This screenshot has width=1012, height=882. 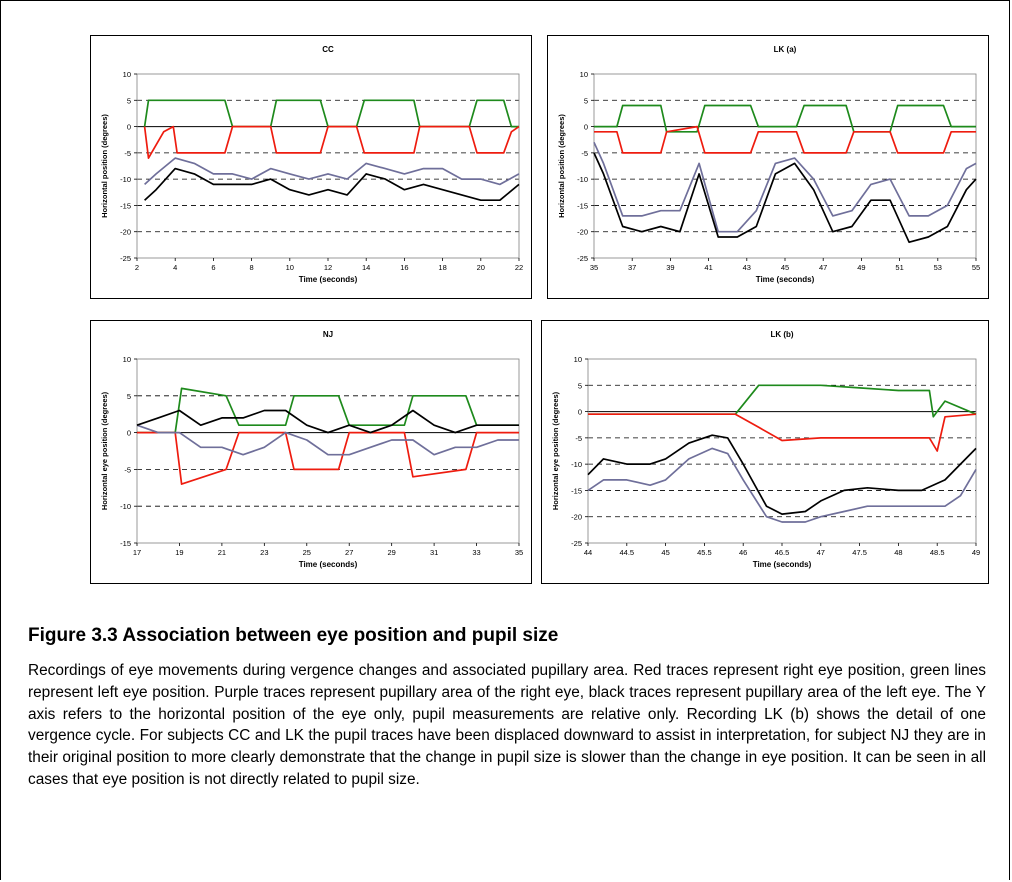 I want to click on x-tick-label: 44.5, so click(x=626, y=552).